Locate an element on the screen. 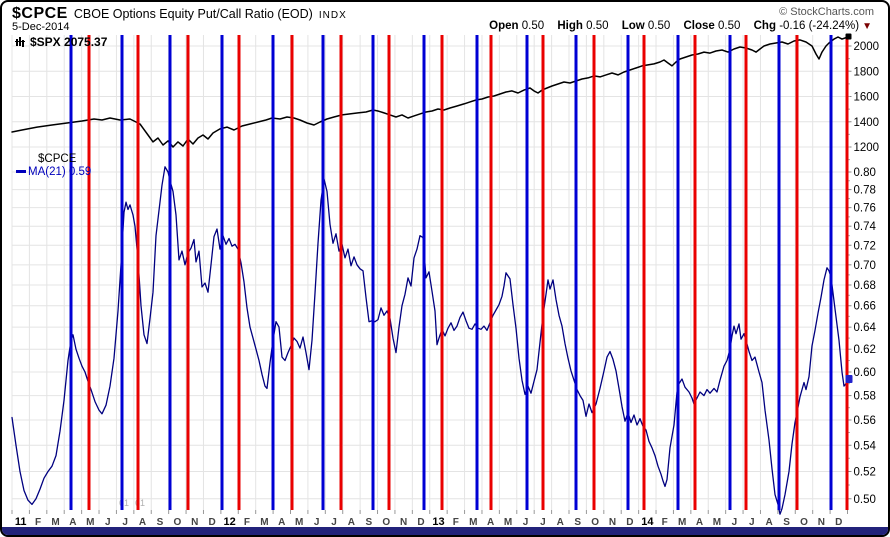 The height and width of the screenshot is (537, 890). spx-axis-label: 1800 is located at coordinates (867, 72).